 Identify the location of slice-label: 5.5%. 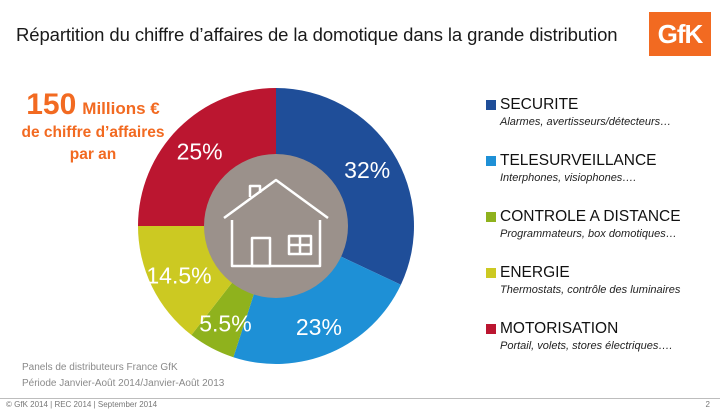
(225, 323).